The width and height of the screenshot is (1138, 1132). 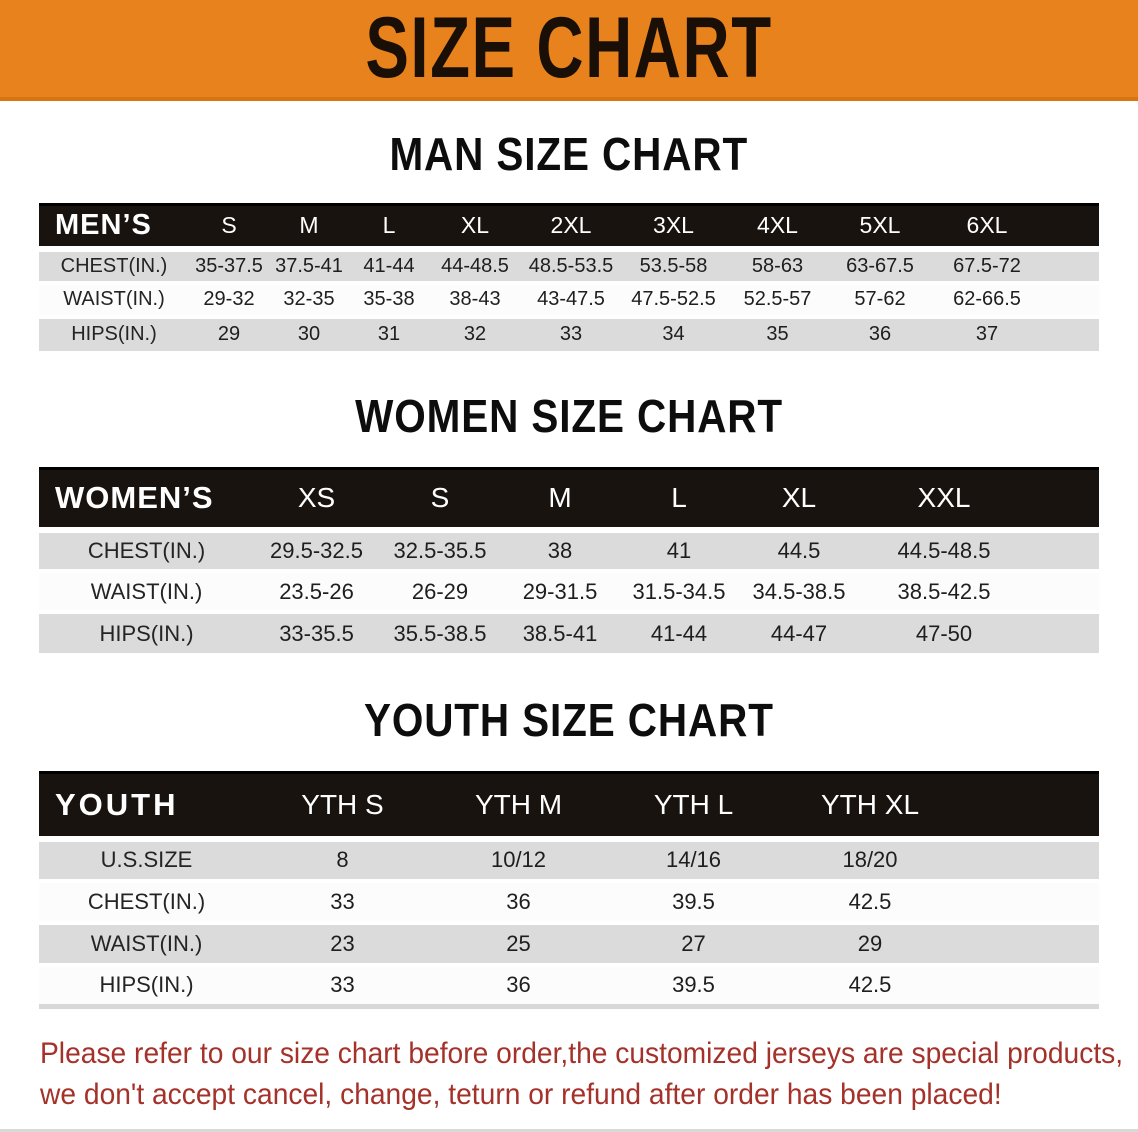 I want to click on size-column-header: XXL, so click(x=979, y=499).